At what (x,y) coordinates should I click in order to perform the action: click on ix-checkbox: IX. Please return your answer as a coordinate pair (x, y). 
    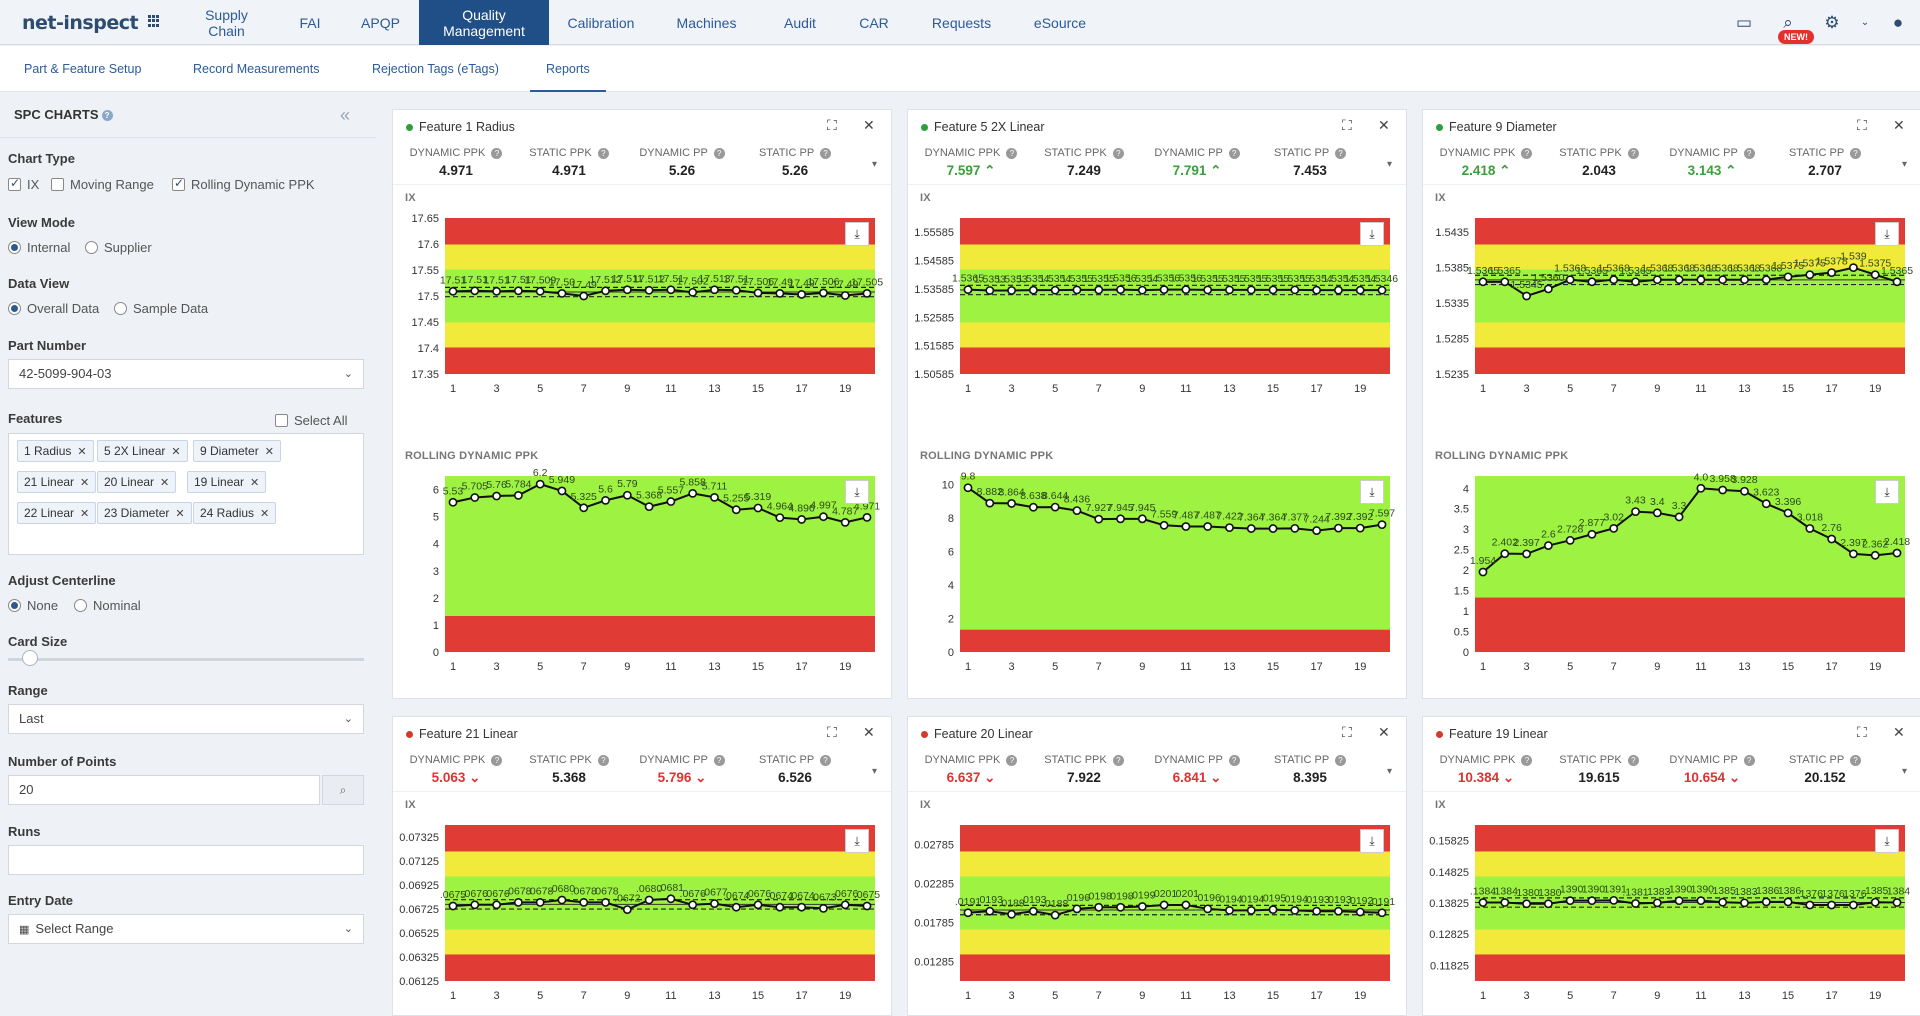
    Looking at the image, I should click on (23, 184).